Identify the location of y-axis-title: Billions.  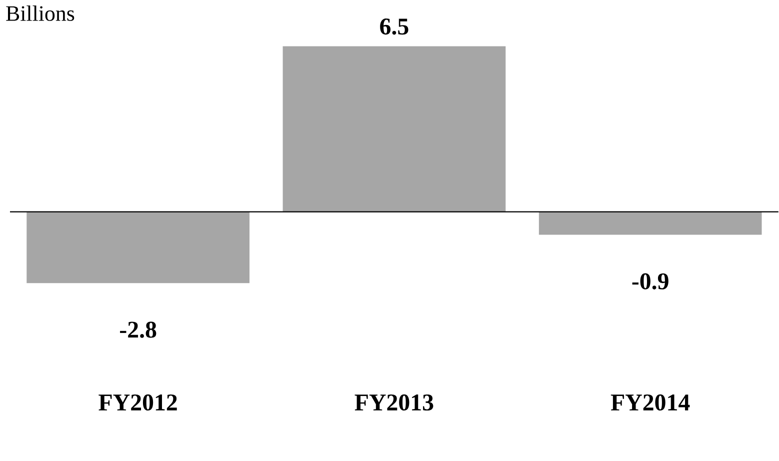
(40, 14).